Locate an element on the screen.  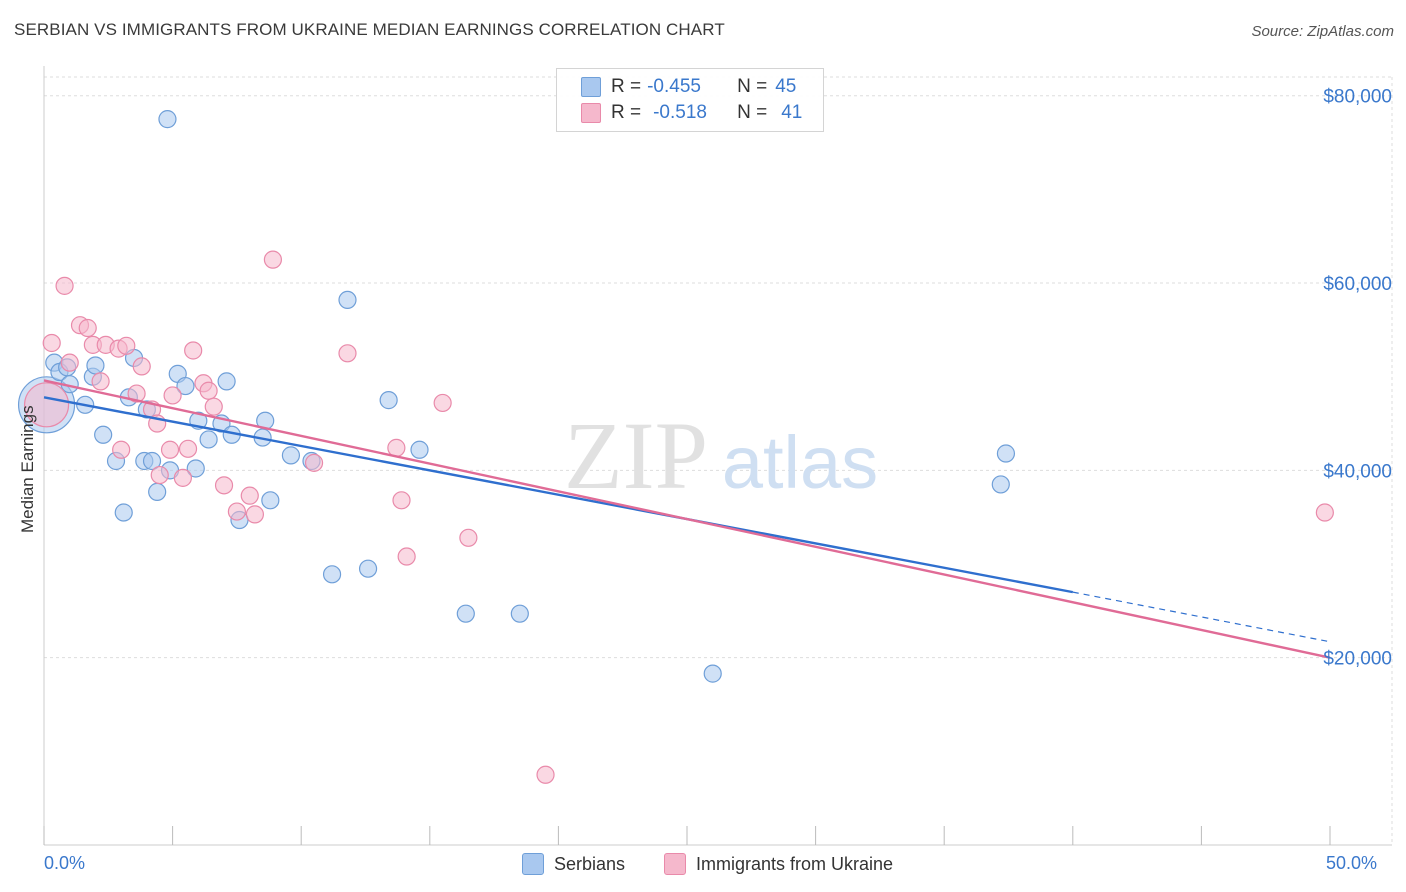
watermark-atlas: atlas is located at coordinates (800, 462).